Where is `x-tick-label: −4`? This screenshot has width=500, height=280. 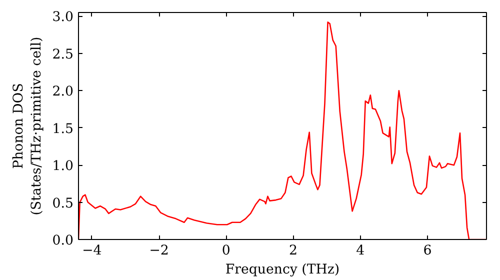
x-tick-label: −4 is located at coordinates (92, 251).